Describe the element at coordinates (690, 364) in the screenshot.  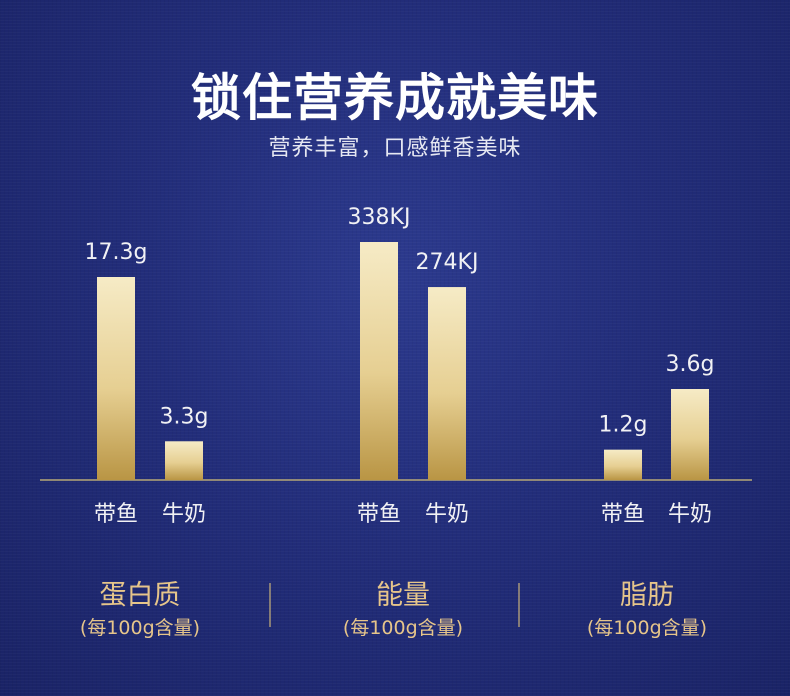
I see `data-label: 3.6g` at that location.